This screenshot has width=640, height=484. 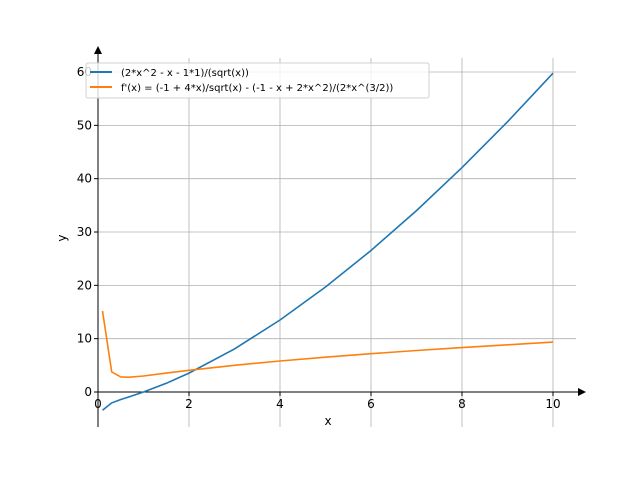 What do you see at coordinates (189, 404) in the screenshot?
I see `x-tick-label: 2` at bounding box center [189, 404].